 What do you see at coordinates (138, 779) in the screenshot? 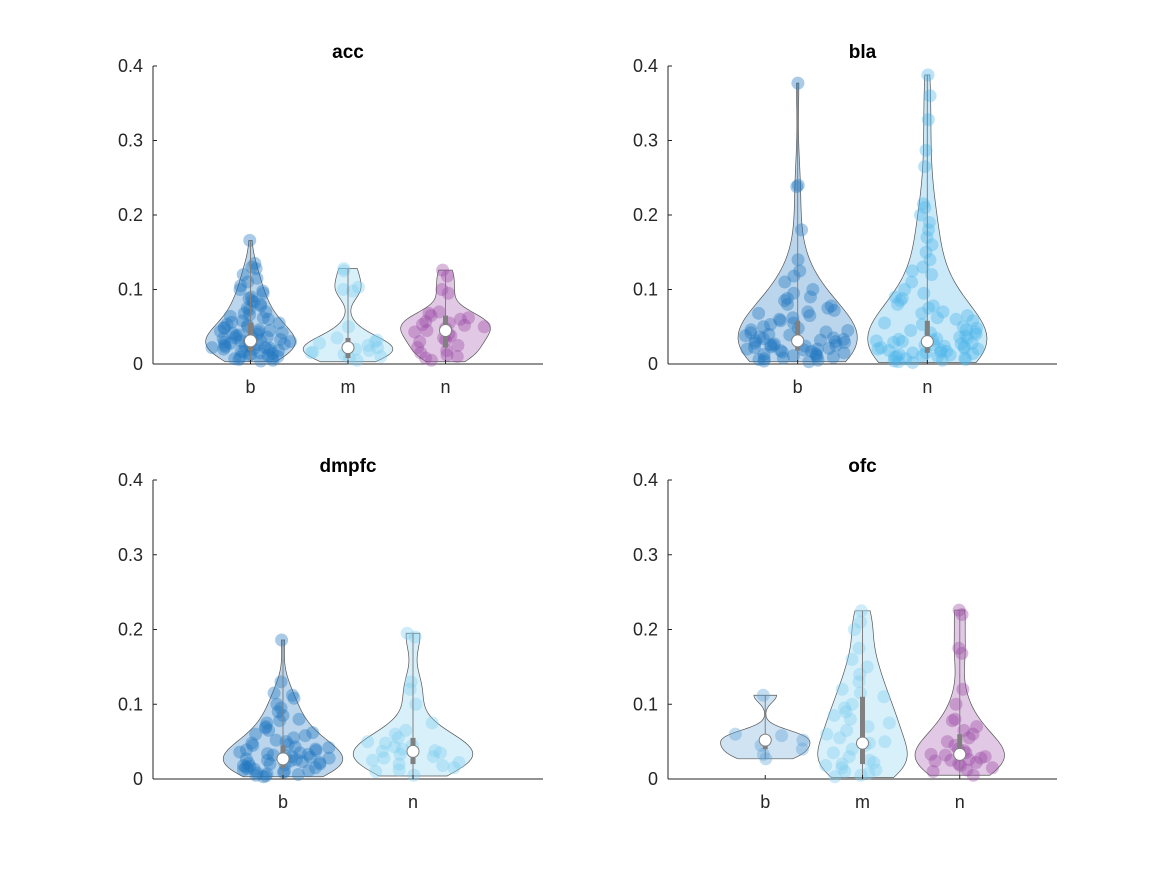
I see `y-tick-label: 0` at bounding box center [138, 779].